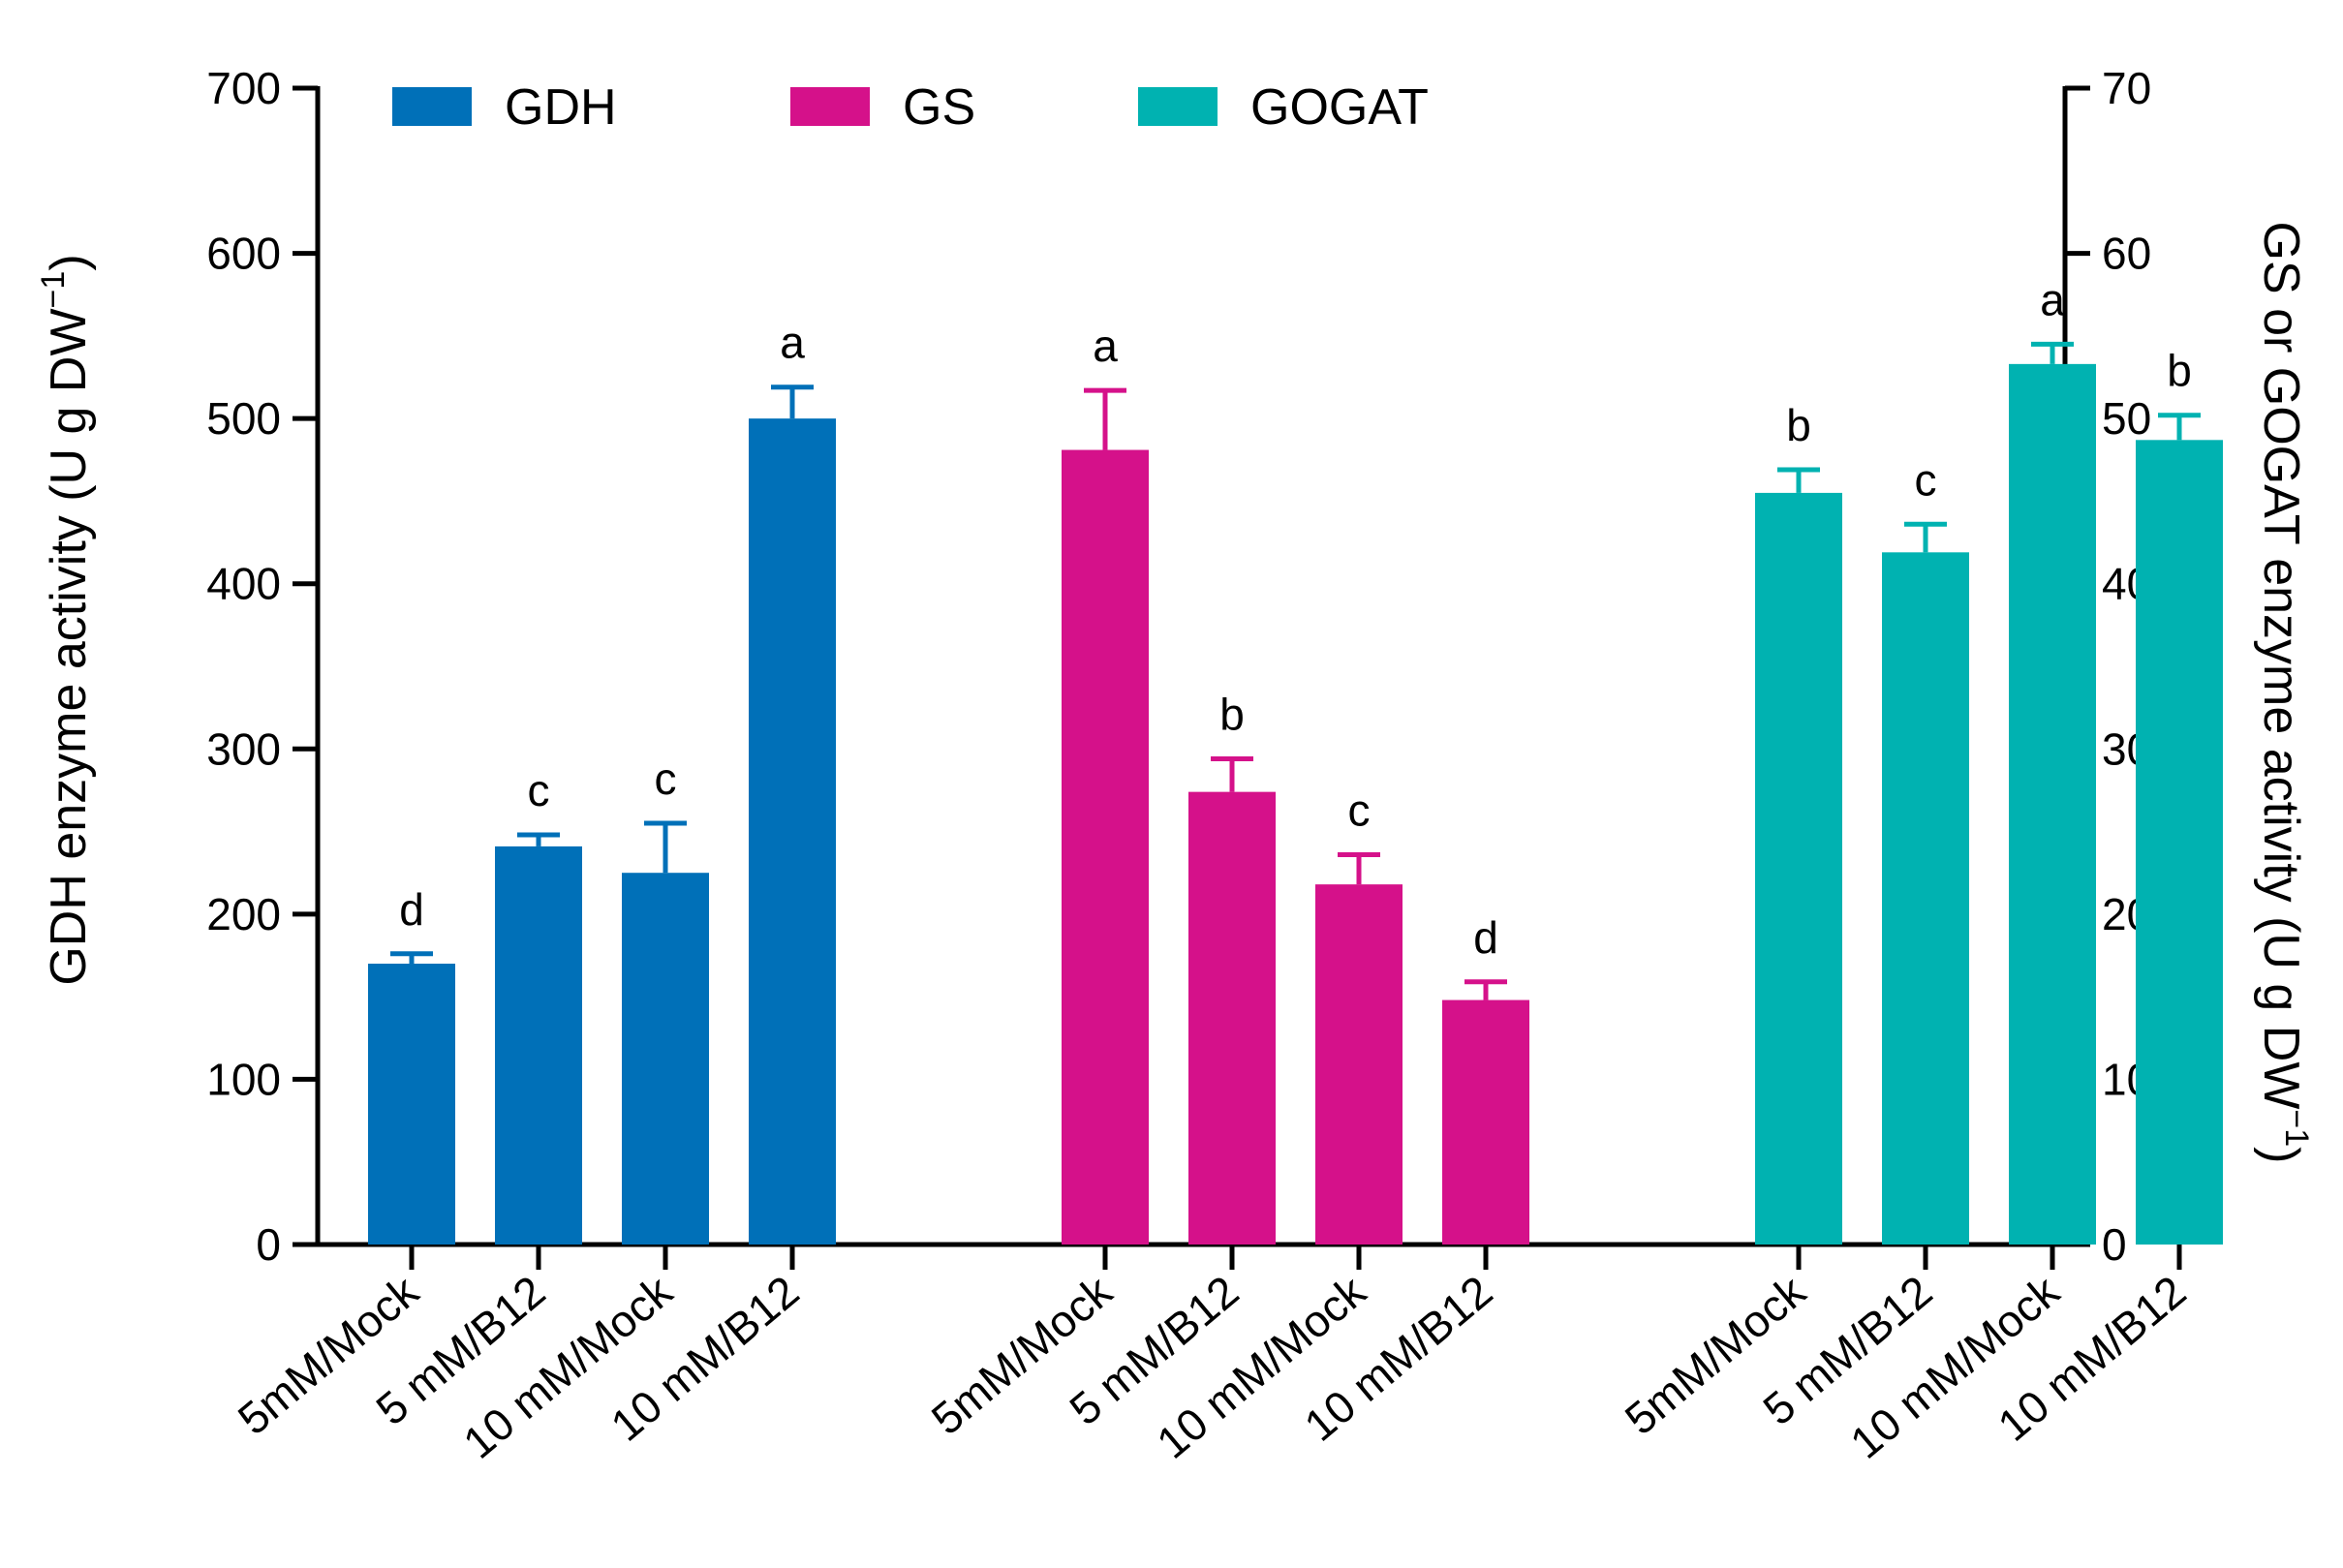 The height and width of the screenshot is (1568, 2343). I want to click on y-axis-left-title: GDH enzyme activity (U g DW−1), so click(66, 619).